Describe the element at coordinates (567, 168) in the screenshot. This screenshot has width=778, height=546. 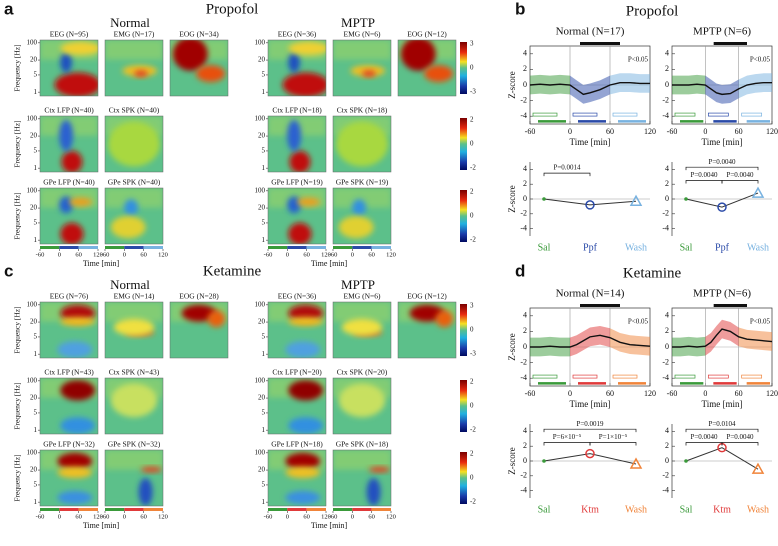
I see `p-value: P=0.0014` at that location.